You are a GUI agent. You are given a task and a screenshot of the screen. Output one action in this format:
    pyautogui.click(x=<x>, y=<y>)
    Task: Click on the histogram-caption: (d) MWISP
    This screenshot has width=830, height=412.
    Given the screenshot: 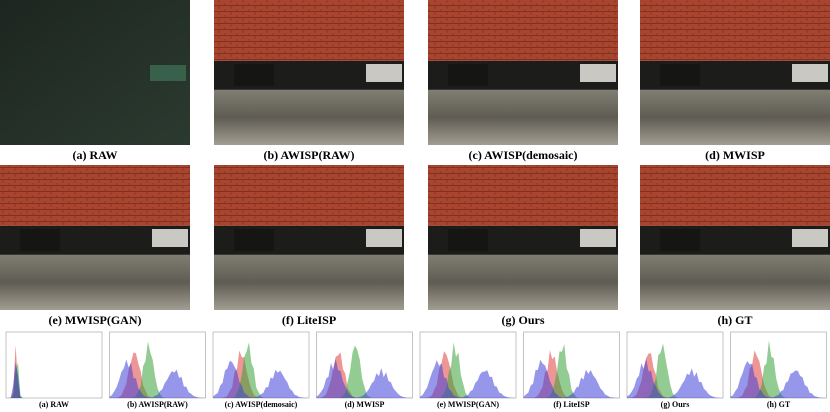 What is the action you would take?
    pyautogui.click(x=365, y=404)
    